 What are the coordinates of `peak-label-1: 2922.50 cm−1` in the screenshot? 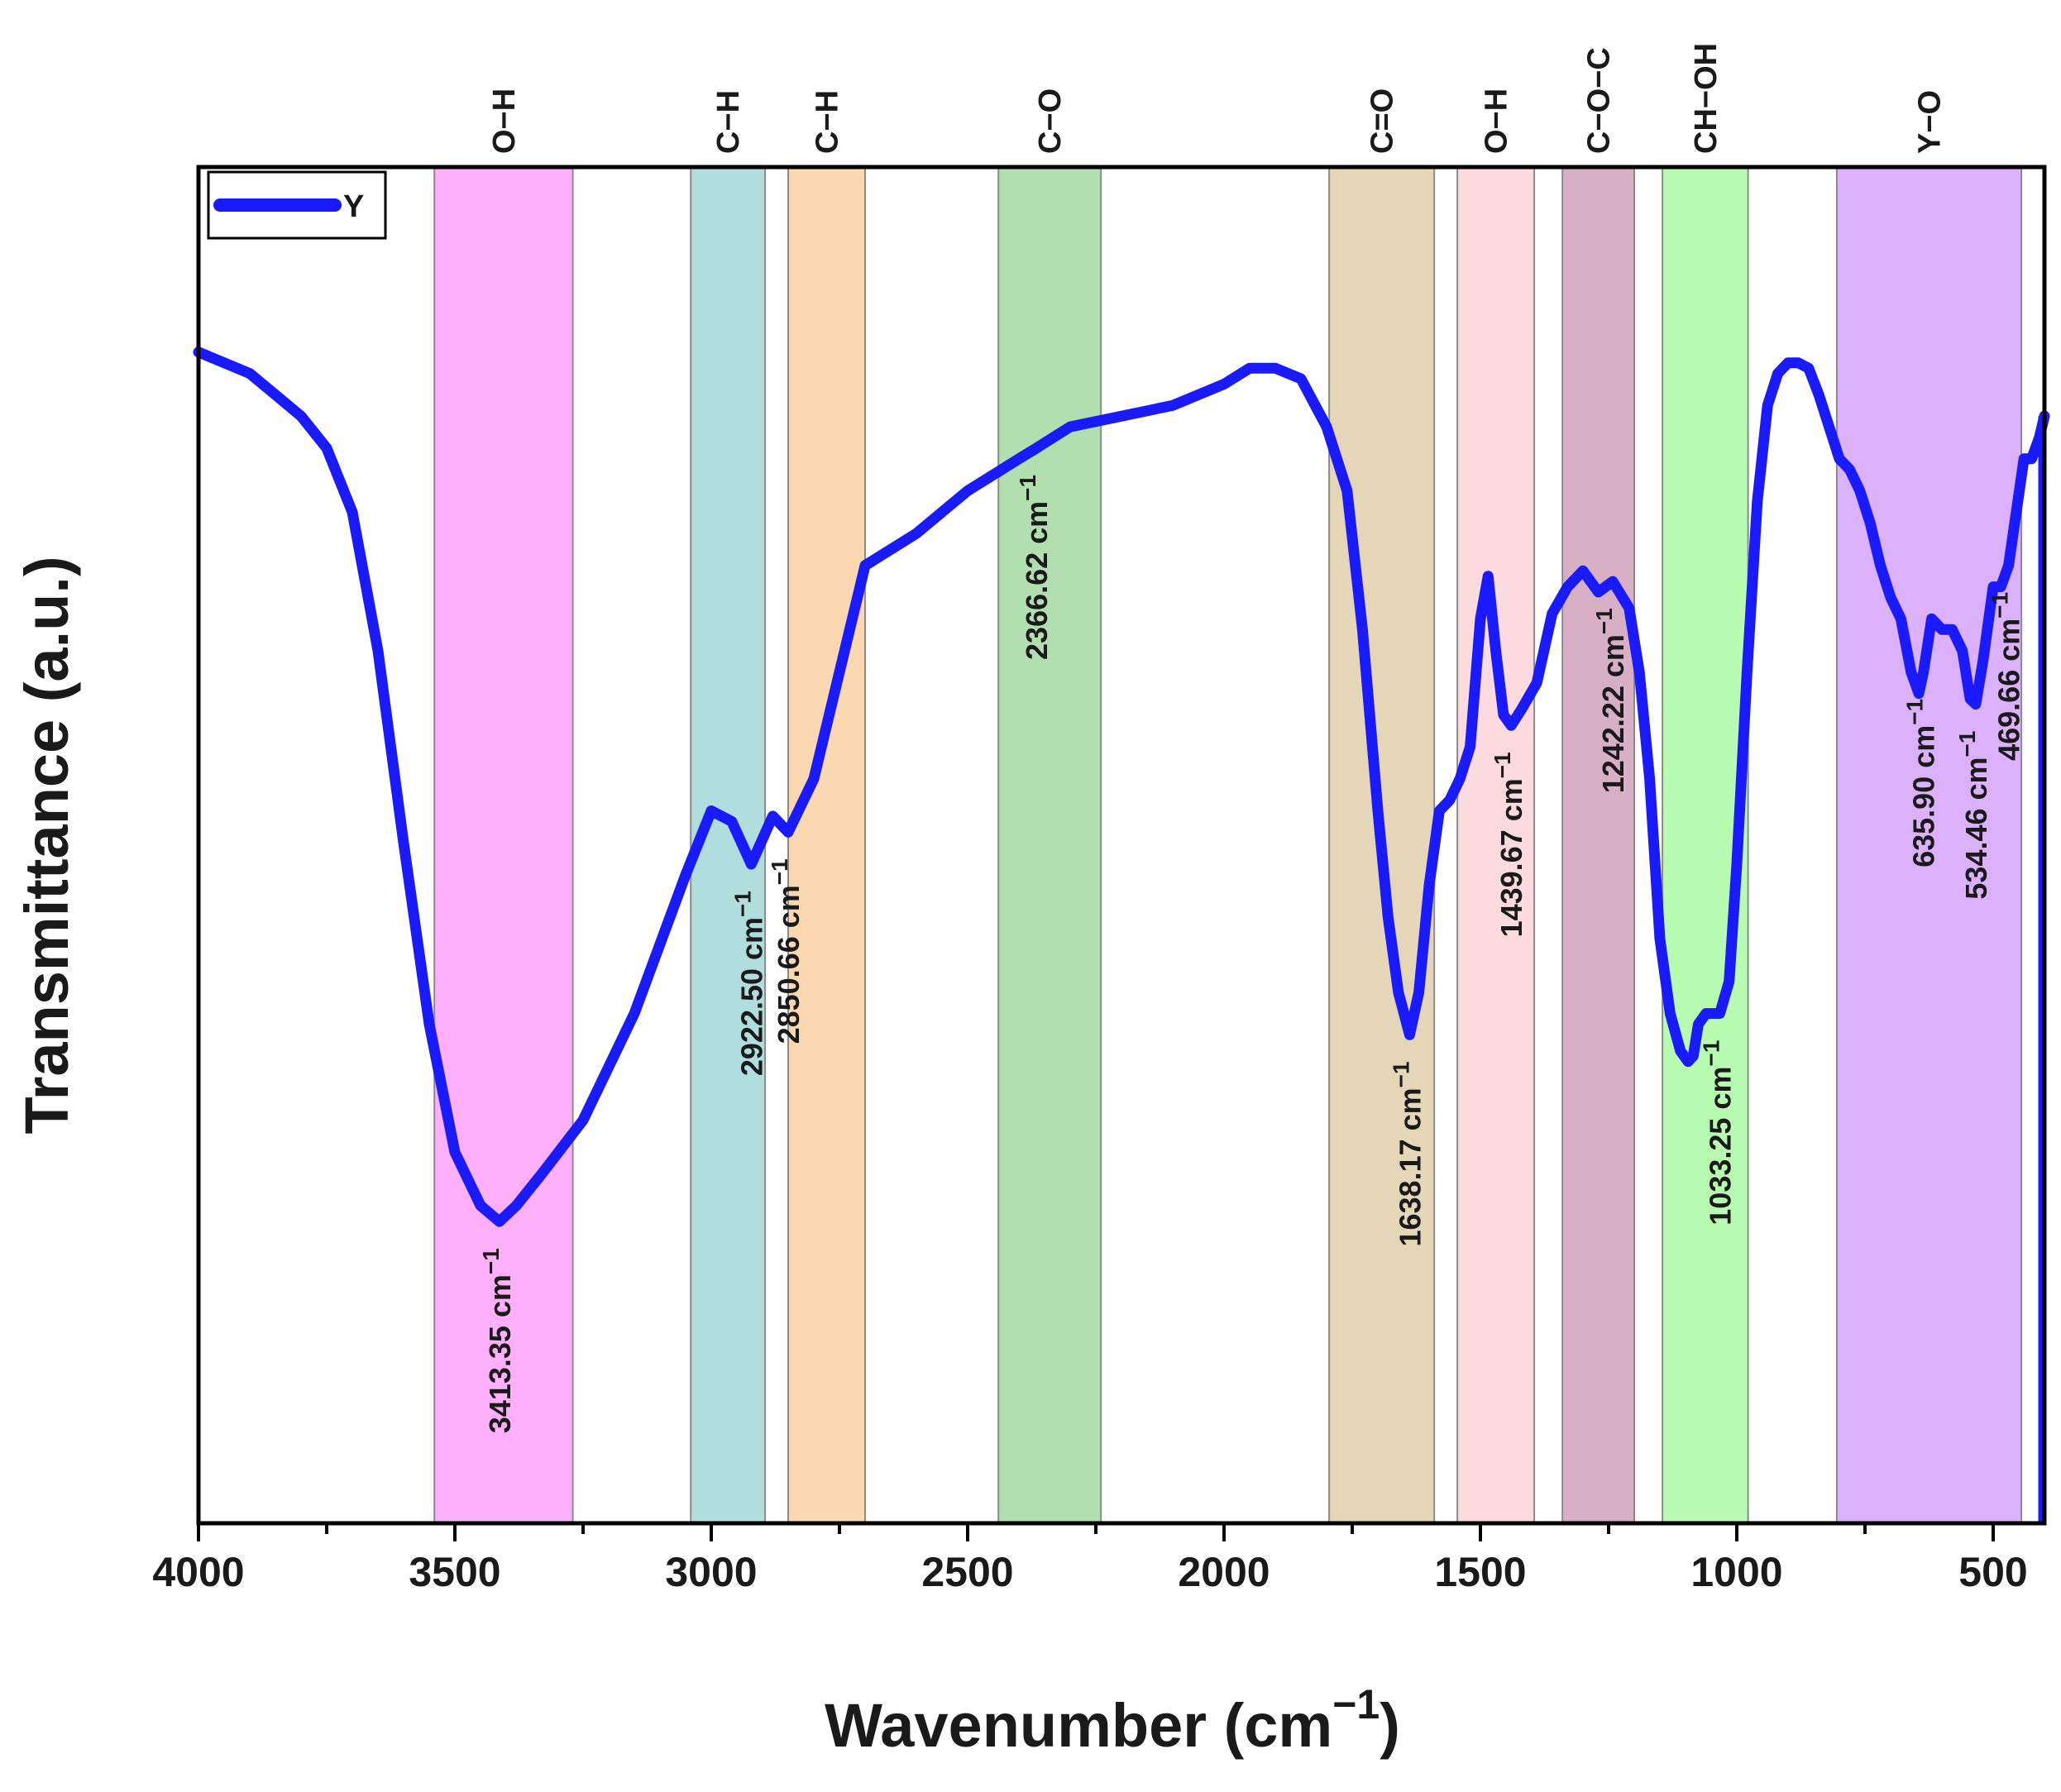 It's located at (748, 983).